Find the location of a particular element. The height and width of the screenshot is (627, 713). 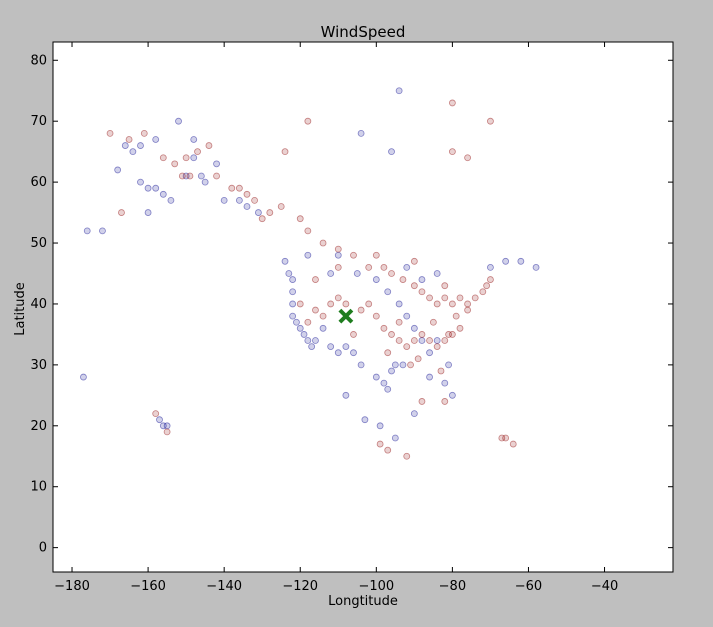

y-axis-label: Latitude is located at coordinates (20, 309).